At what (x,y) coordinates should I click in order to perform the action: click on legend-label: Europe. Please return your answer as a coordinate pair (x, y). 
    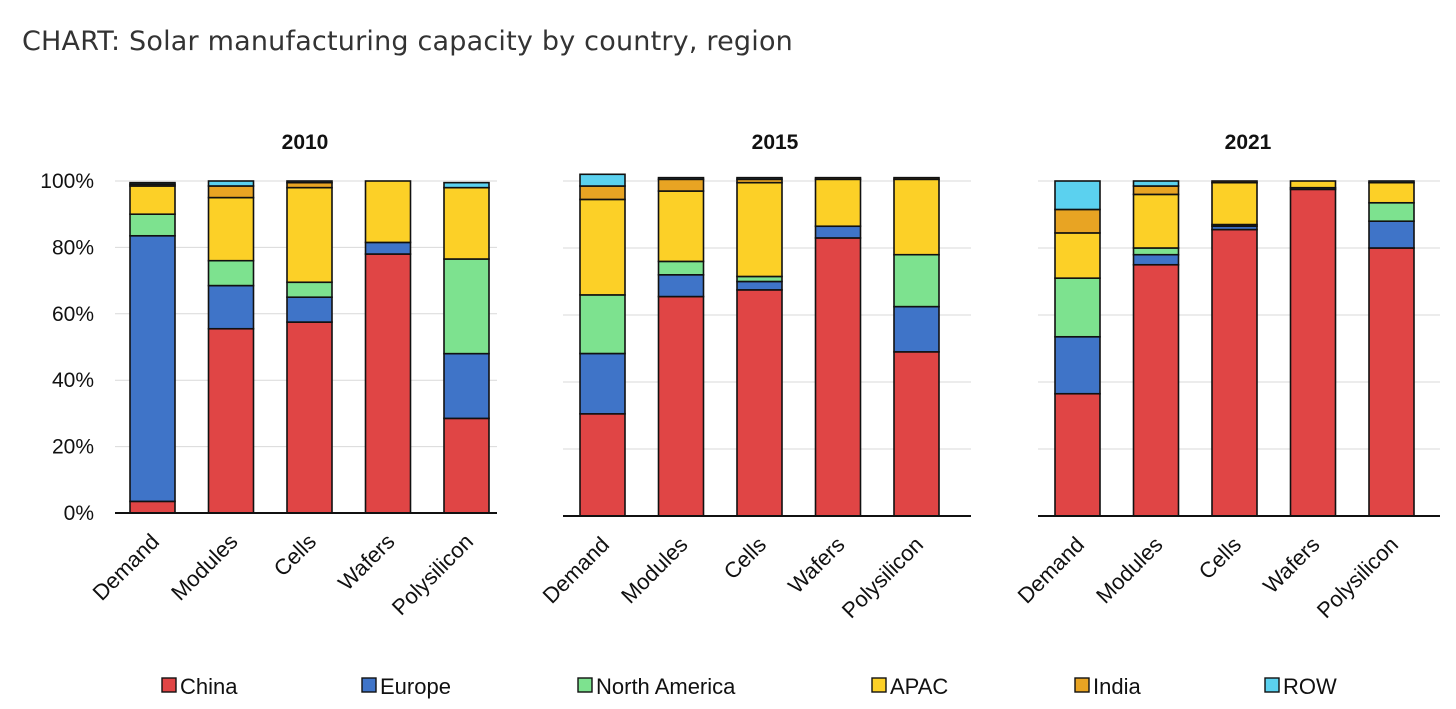
    Looking at the image, I should click on (415, 686).